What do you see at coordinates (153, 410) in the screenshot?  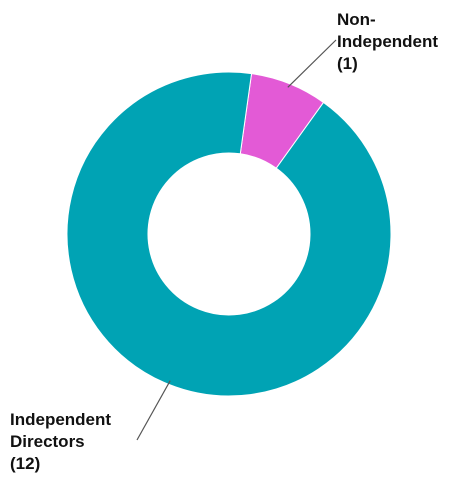 I see `leader-line-independent-directors` at bounding box center [153, 410].